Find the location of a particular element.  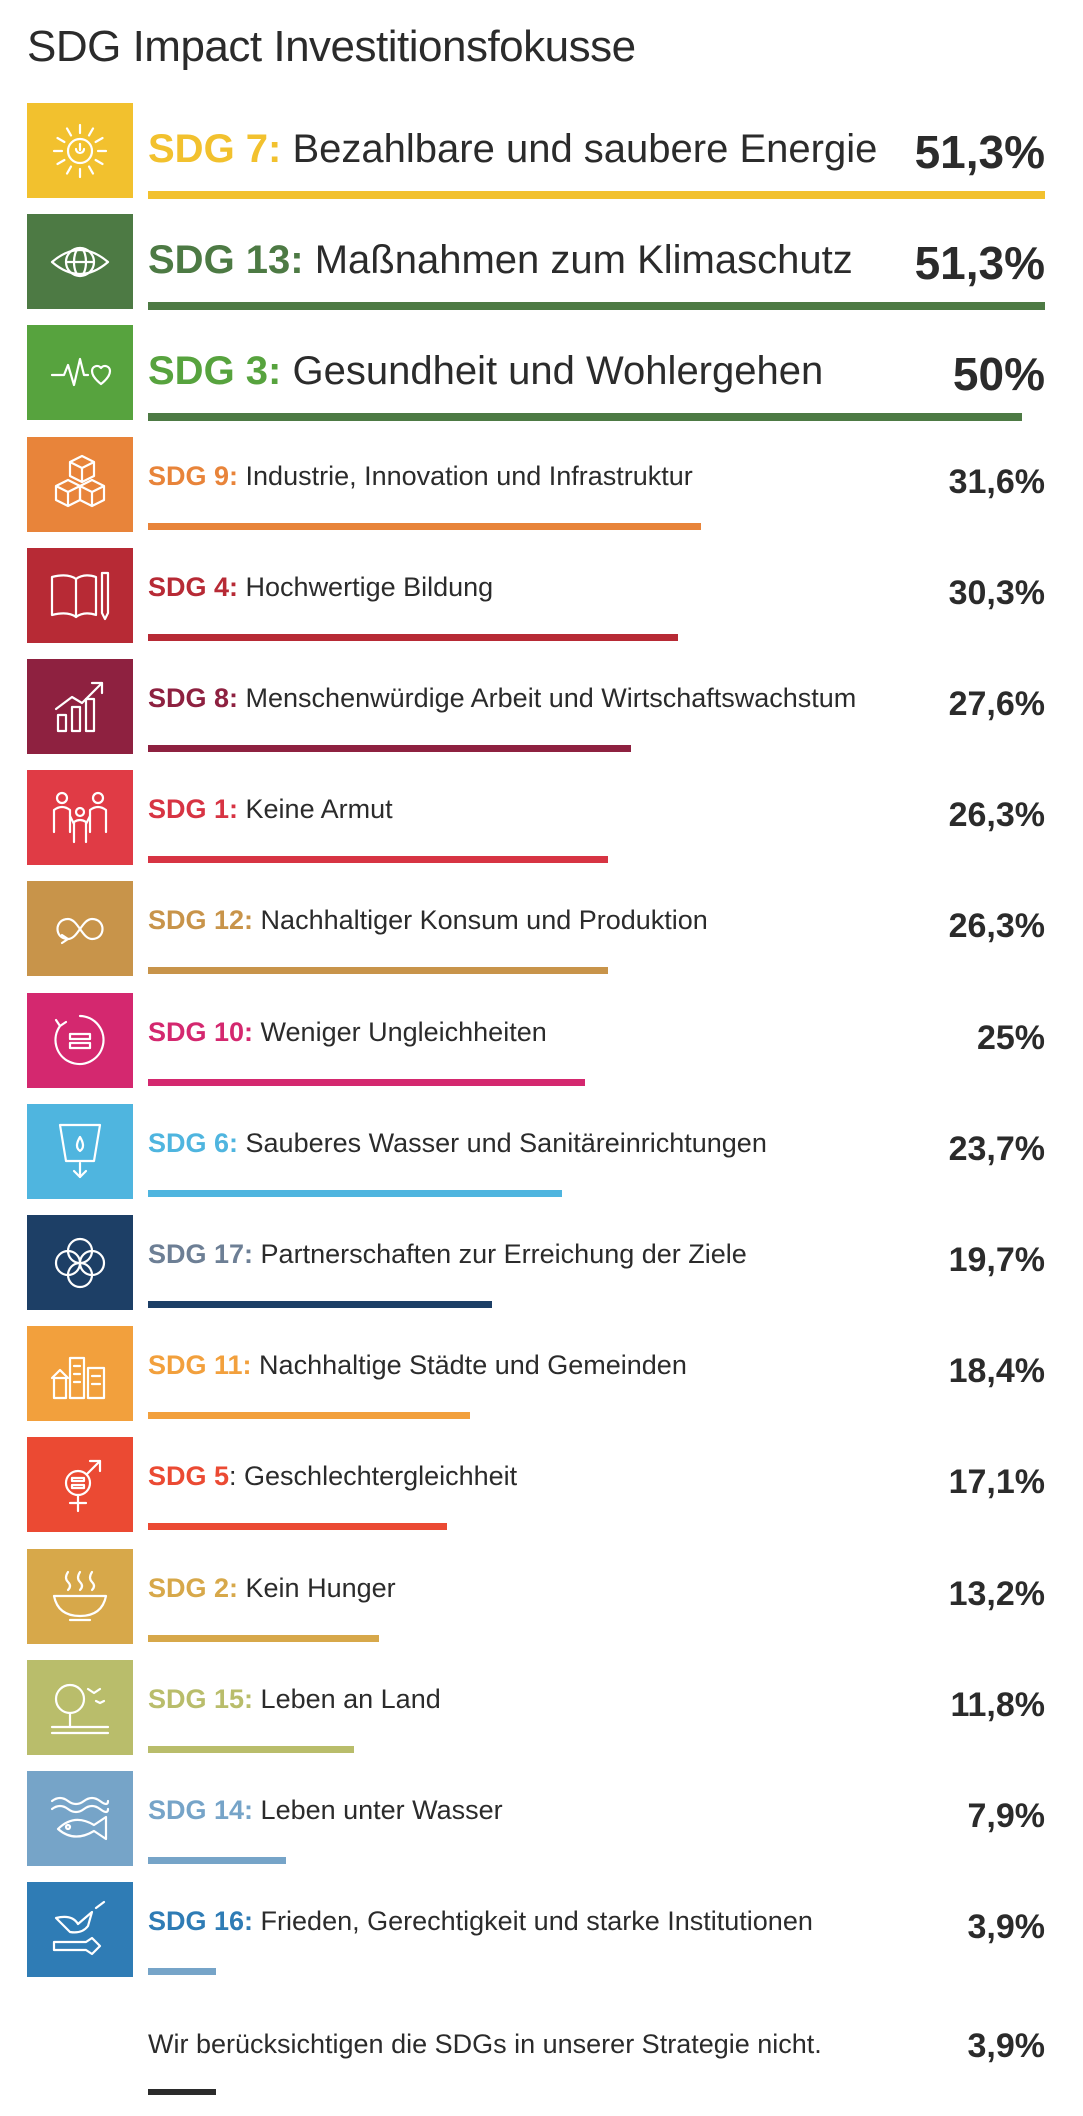

sdg-label: SDG 15: Leben an Land is located at coordinates (294, 1699).